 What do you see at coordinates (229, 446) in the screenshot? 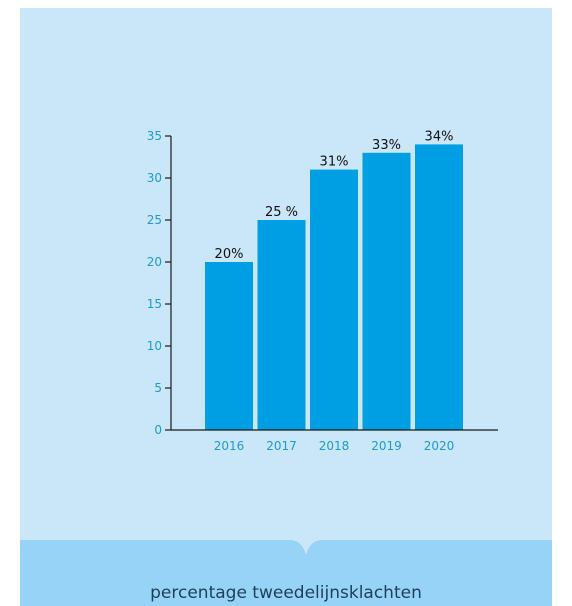
I see `x-tick-label-2016: 2016` at bounding box center [229, 446].